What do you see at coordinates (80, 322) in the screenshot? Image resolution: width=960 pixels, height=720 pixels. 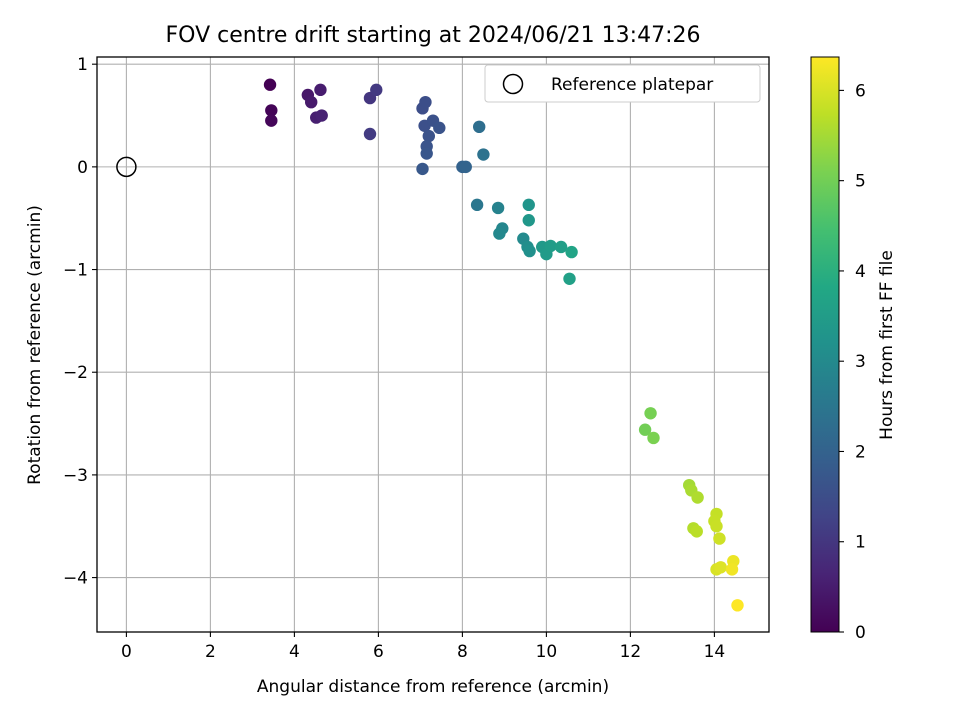 I see `y-axis-ticks: 1 0 −1 −2 −3 −4` at bounding box center [80, 322].